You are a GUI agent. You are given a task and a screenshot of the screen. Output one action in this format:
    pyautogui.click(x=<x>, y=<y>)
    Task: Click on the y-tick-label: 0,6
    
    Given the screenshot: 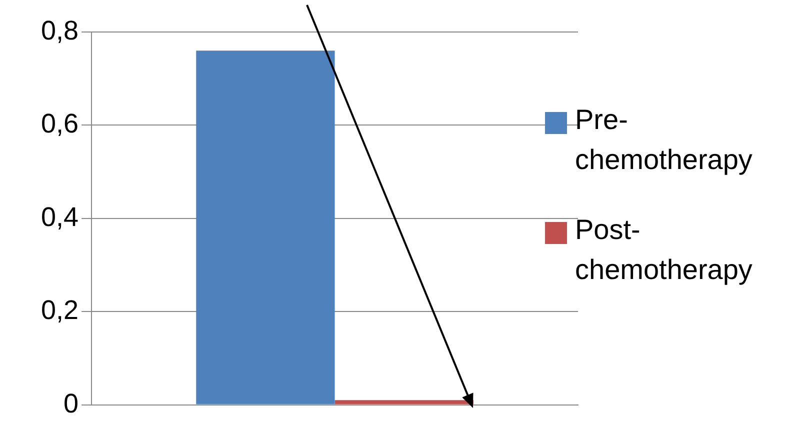 What is the action you would take?
    pyautogui.click(x=59, y=123)
    